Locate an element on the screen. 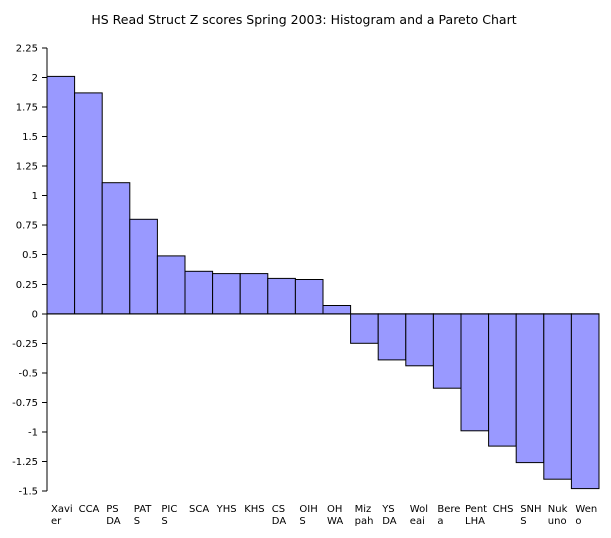 This screenshot has height=538, width=611. x-category-label: CS is located at coordinates (278, 509).